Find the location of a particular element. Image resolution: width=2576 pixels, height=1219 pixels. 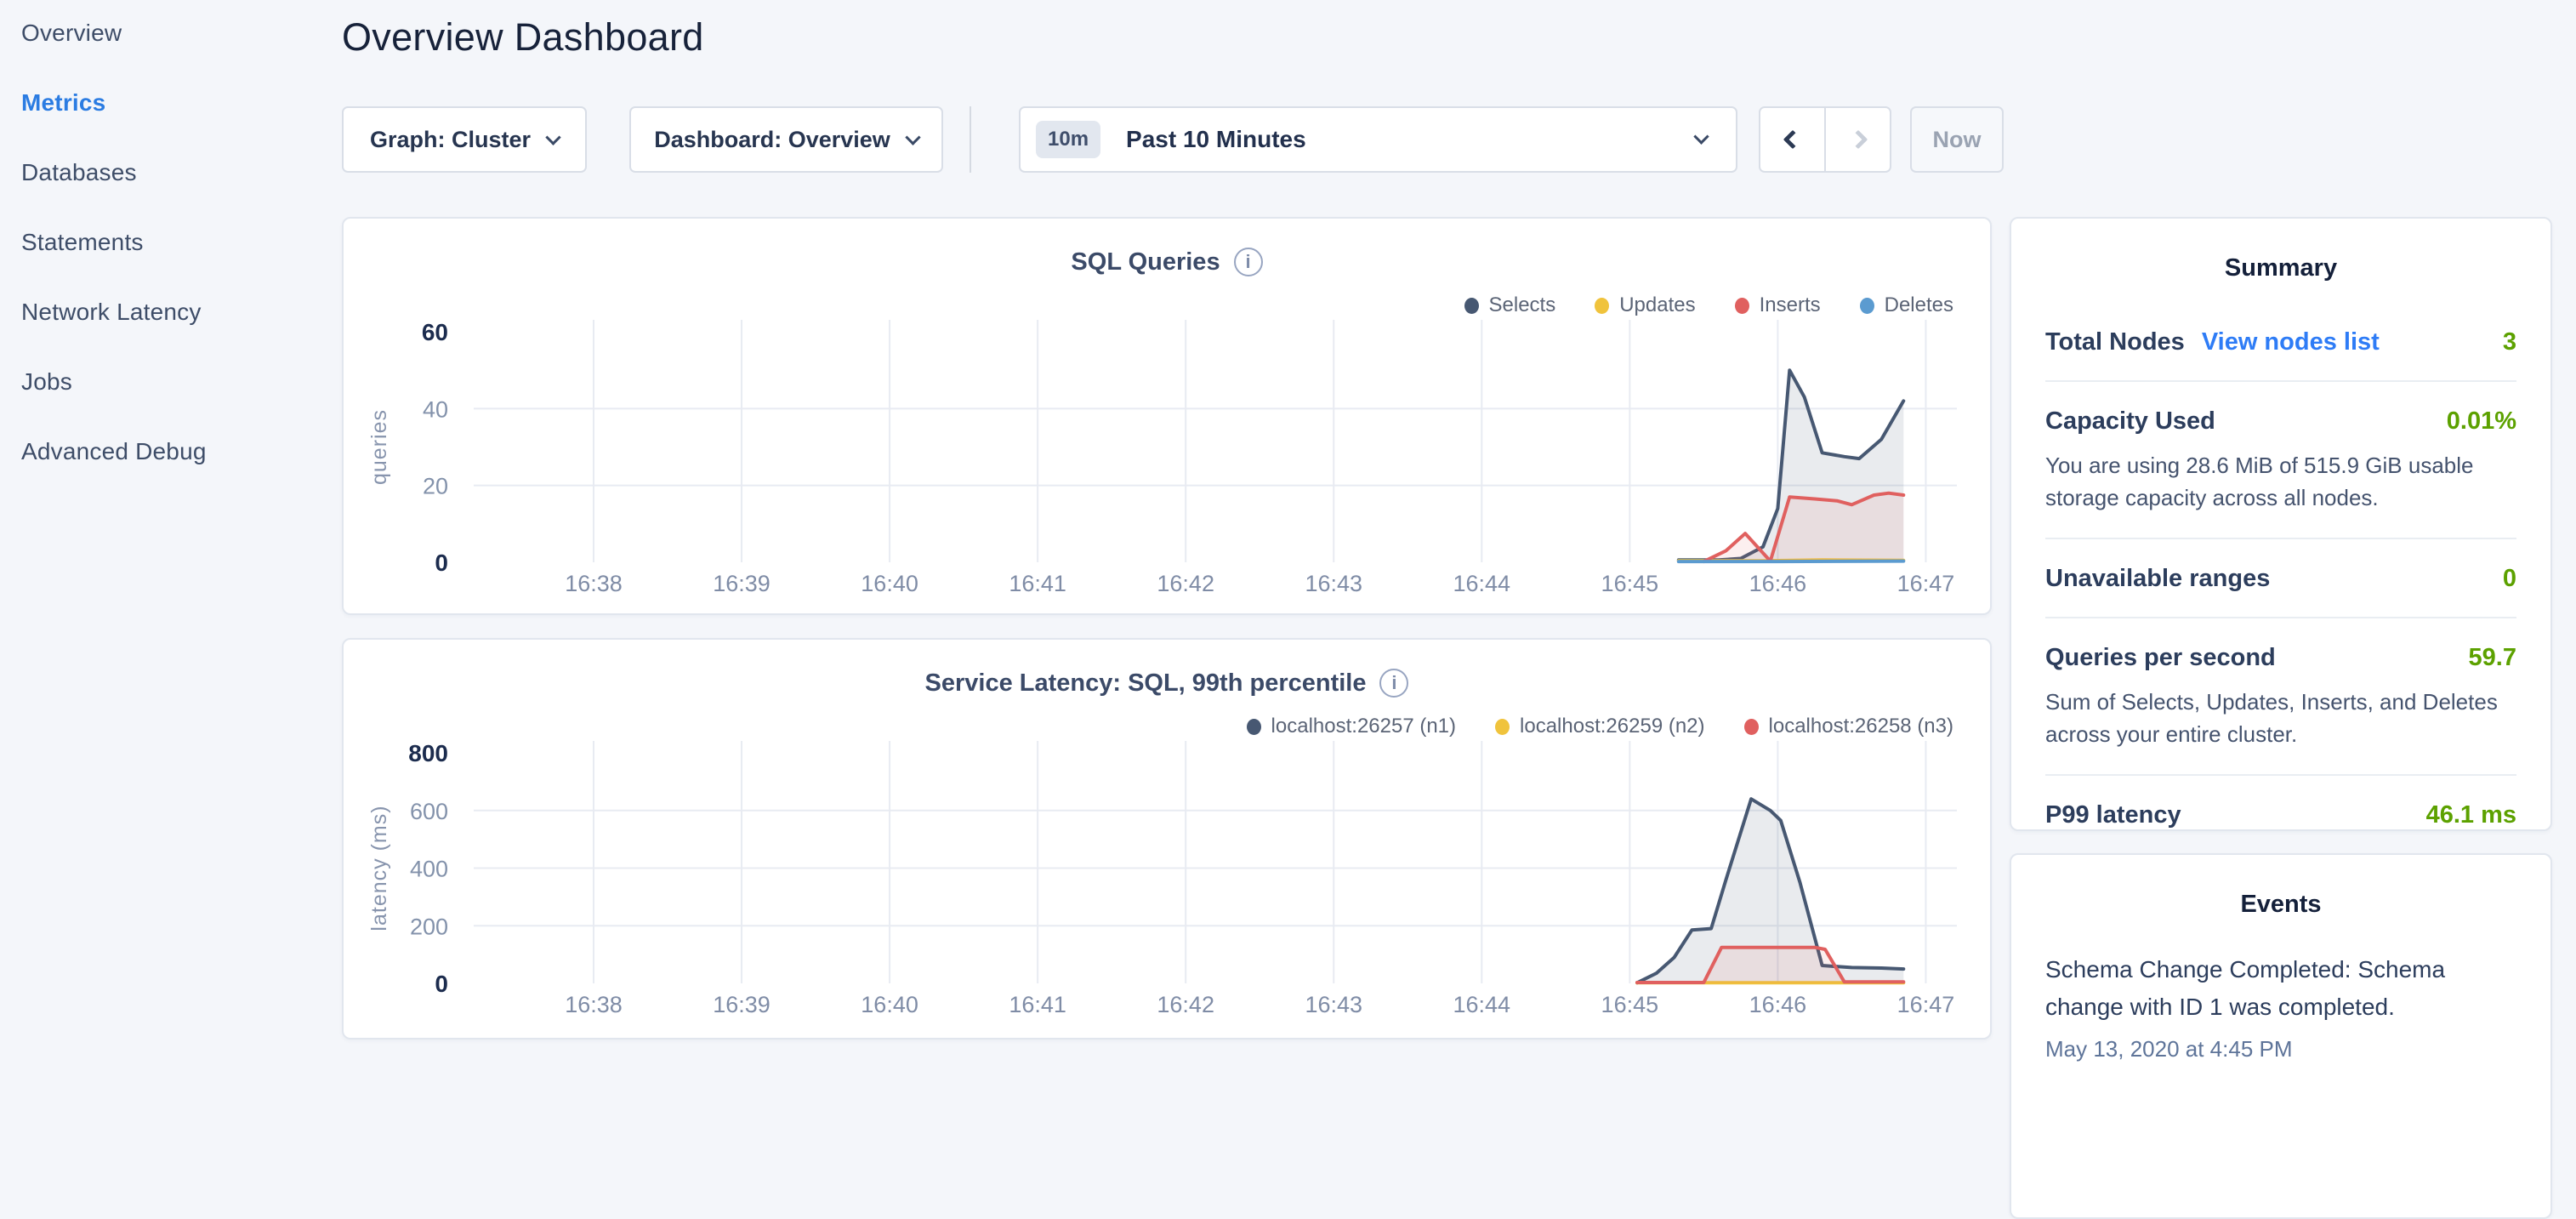

summary-row-total-nodes: Total Nodes View nodes list 3 is located at coordinates (2280, 342).